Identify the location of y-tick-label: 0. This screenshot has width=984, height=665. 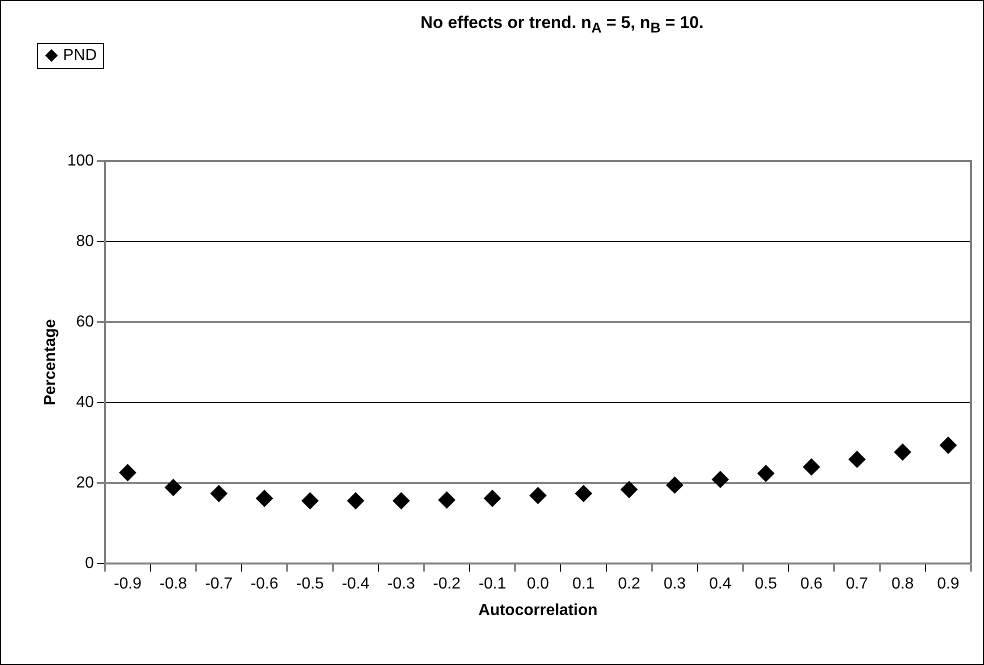
(89, 563).